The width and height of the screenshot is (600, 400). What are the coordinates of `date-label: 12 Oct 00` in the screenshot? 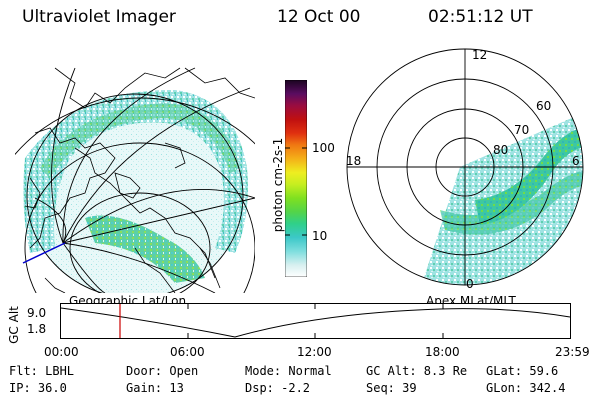 It's located at (319, 17).